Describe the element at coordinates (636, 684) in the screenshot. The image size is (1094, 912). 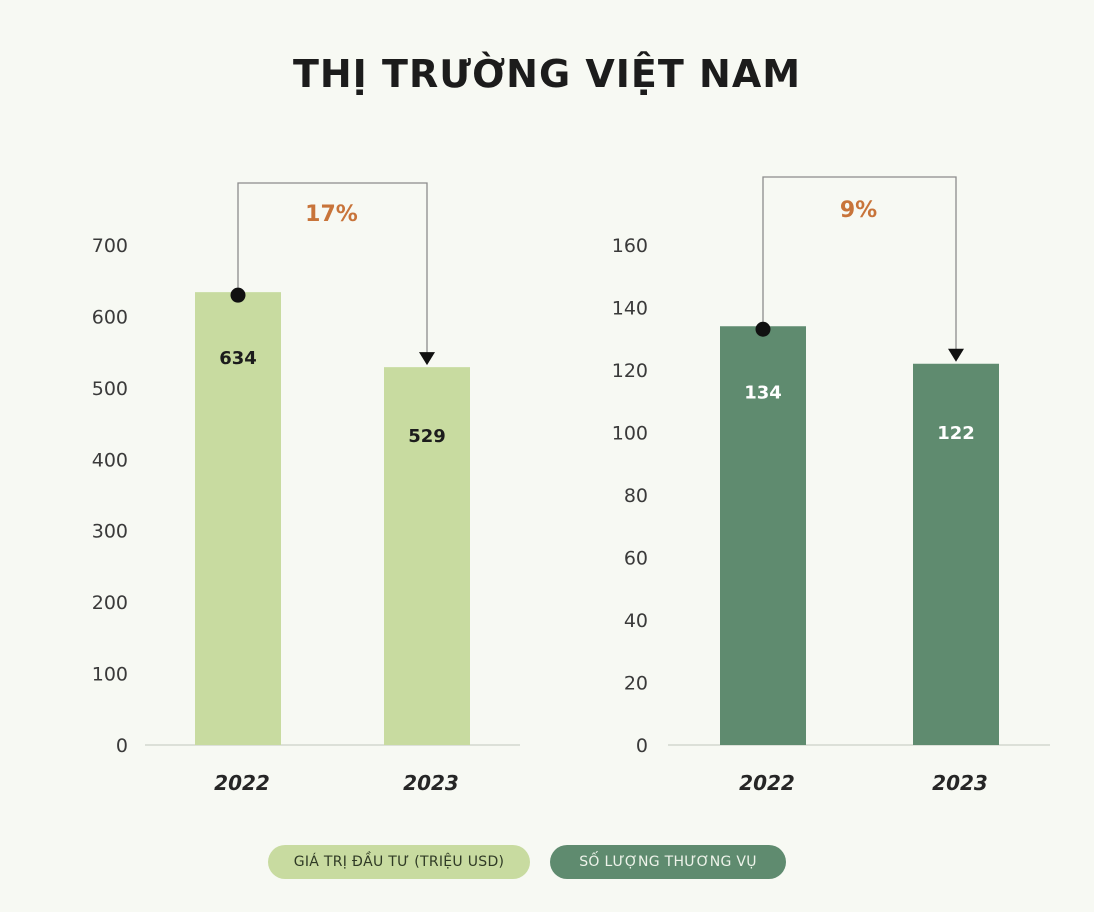
I see `y-tick-label: 20` at that location.